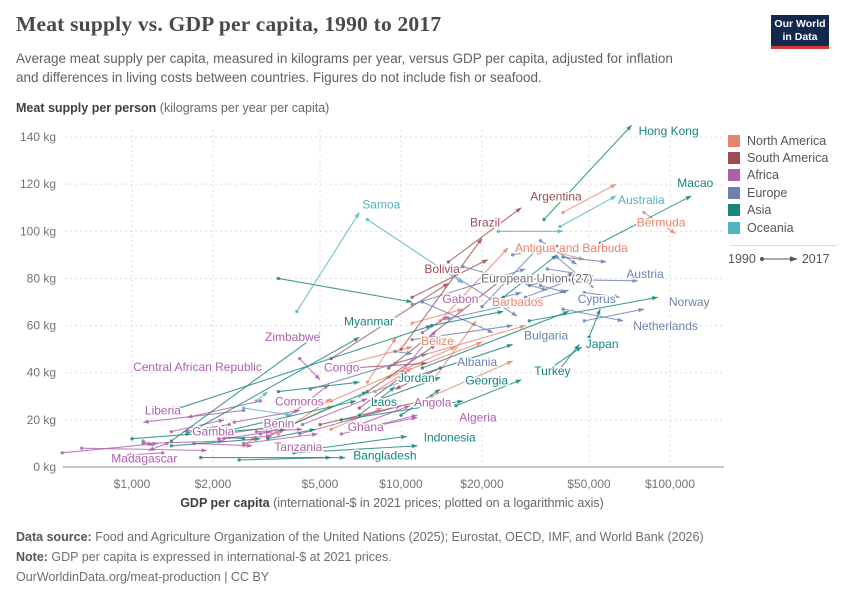 Image resolution: width=850 pixels, height=600 pixels. I want to click on arrow-mongolia, so click(344, 290).